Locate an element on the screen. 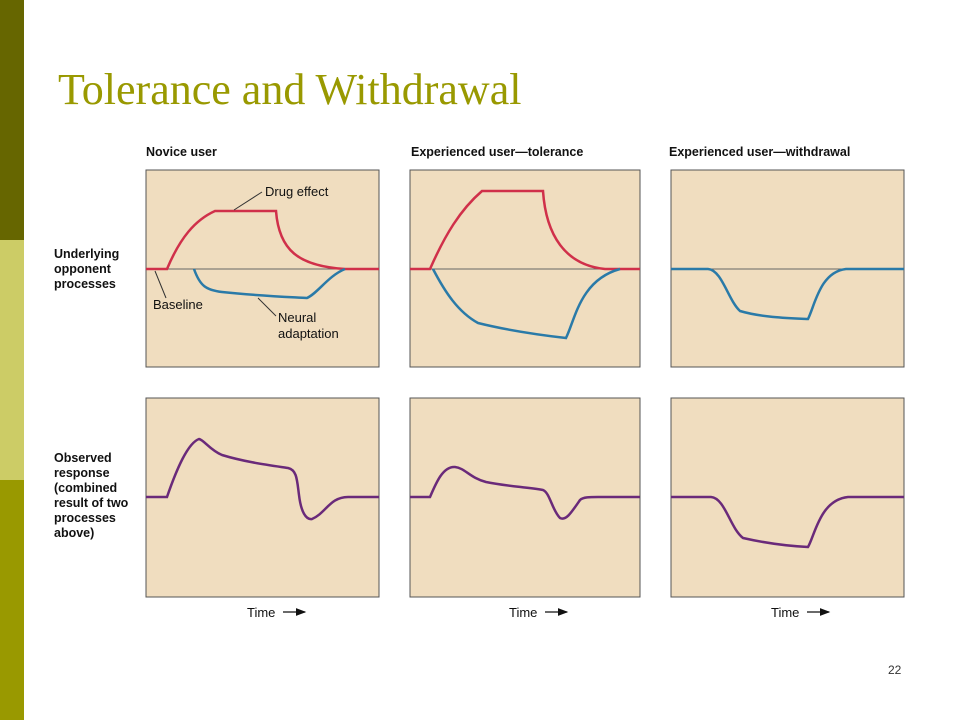 This screenshot has height=720, width=960. sidebar-band-light is located at coordinates (12, 360).